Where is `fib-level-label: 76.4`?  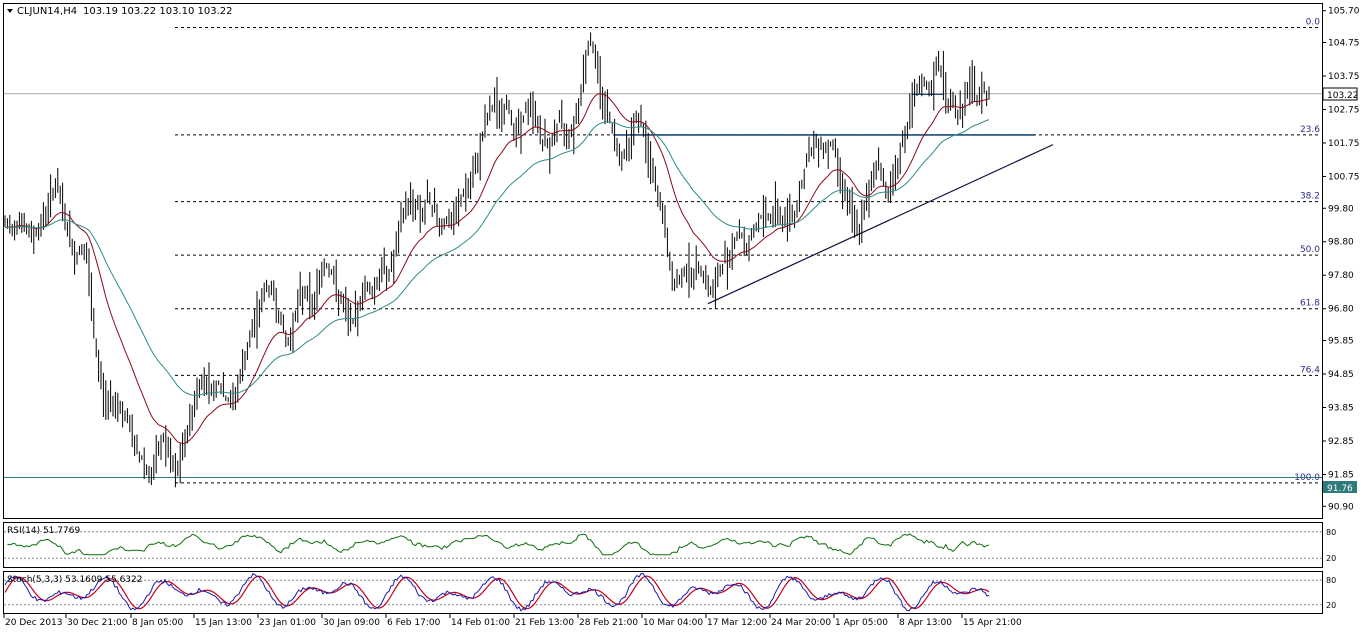 fib-level-label: 76.4 is located at coordinates (1310, 370).